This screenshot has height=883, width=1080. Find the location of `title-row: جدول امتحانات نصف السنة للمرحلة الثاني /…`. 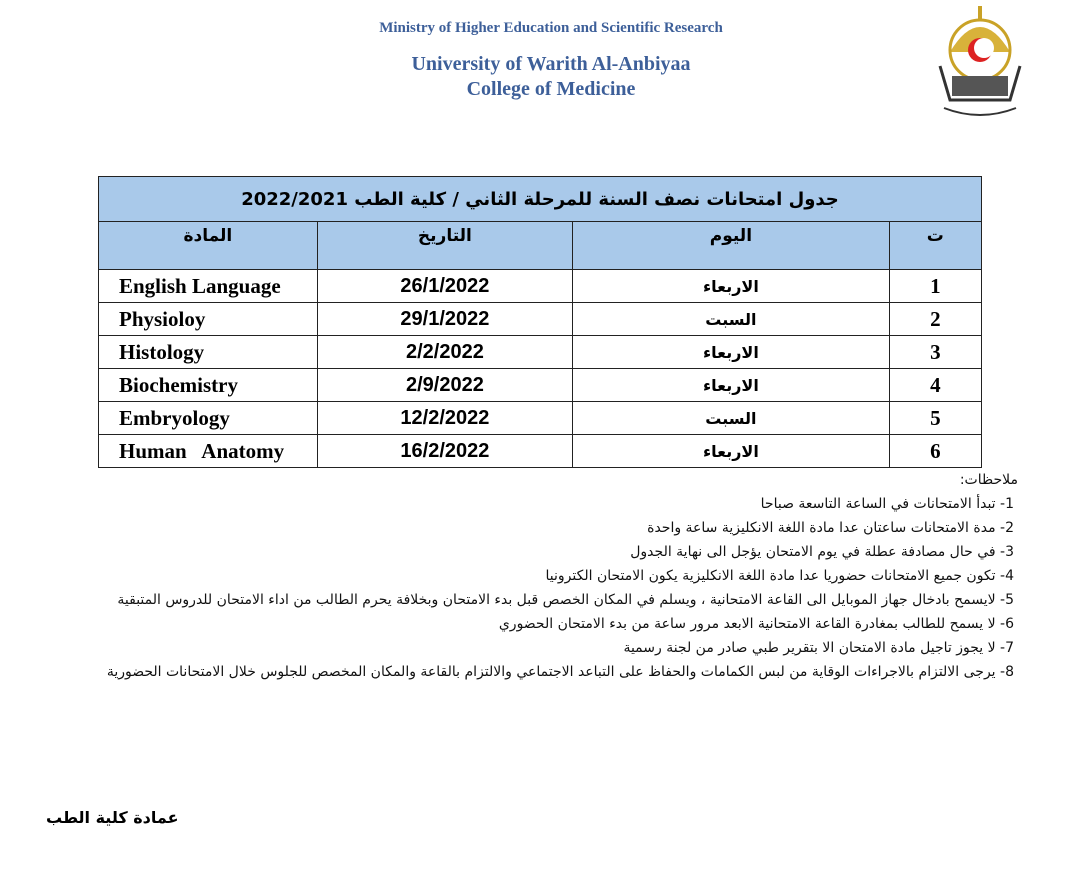

title-row: جدول امتحانات نصف السنة للمرحلة الثاني /… is located at coordinates (540, 199).